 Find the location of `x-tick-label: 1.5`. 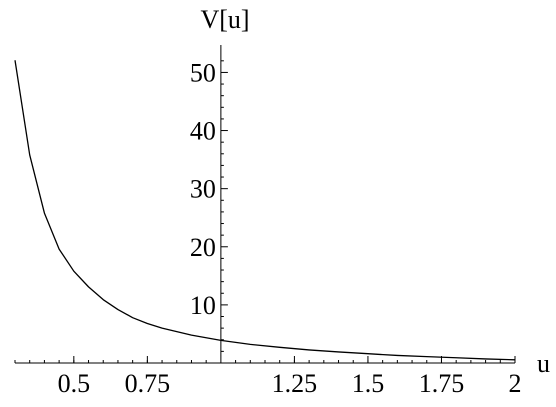

x-tick-label: 1.5 is located at coordinates (368, 383).